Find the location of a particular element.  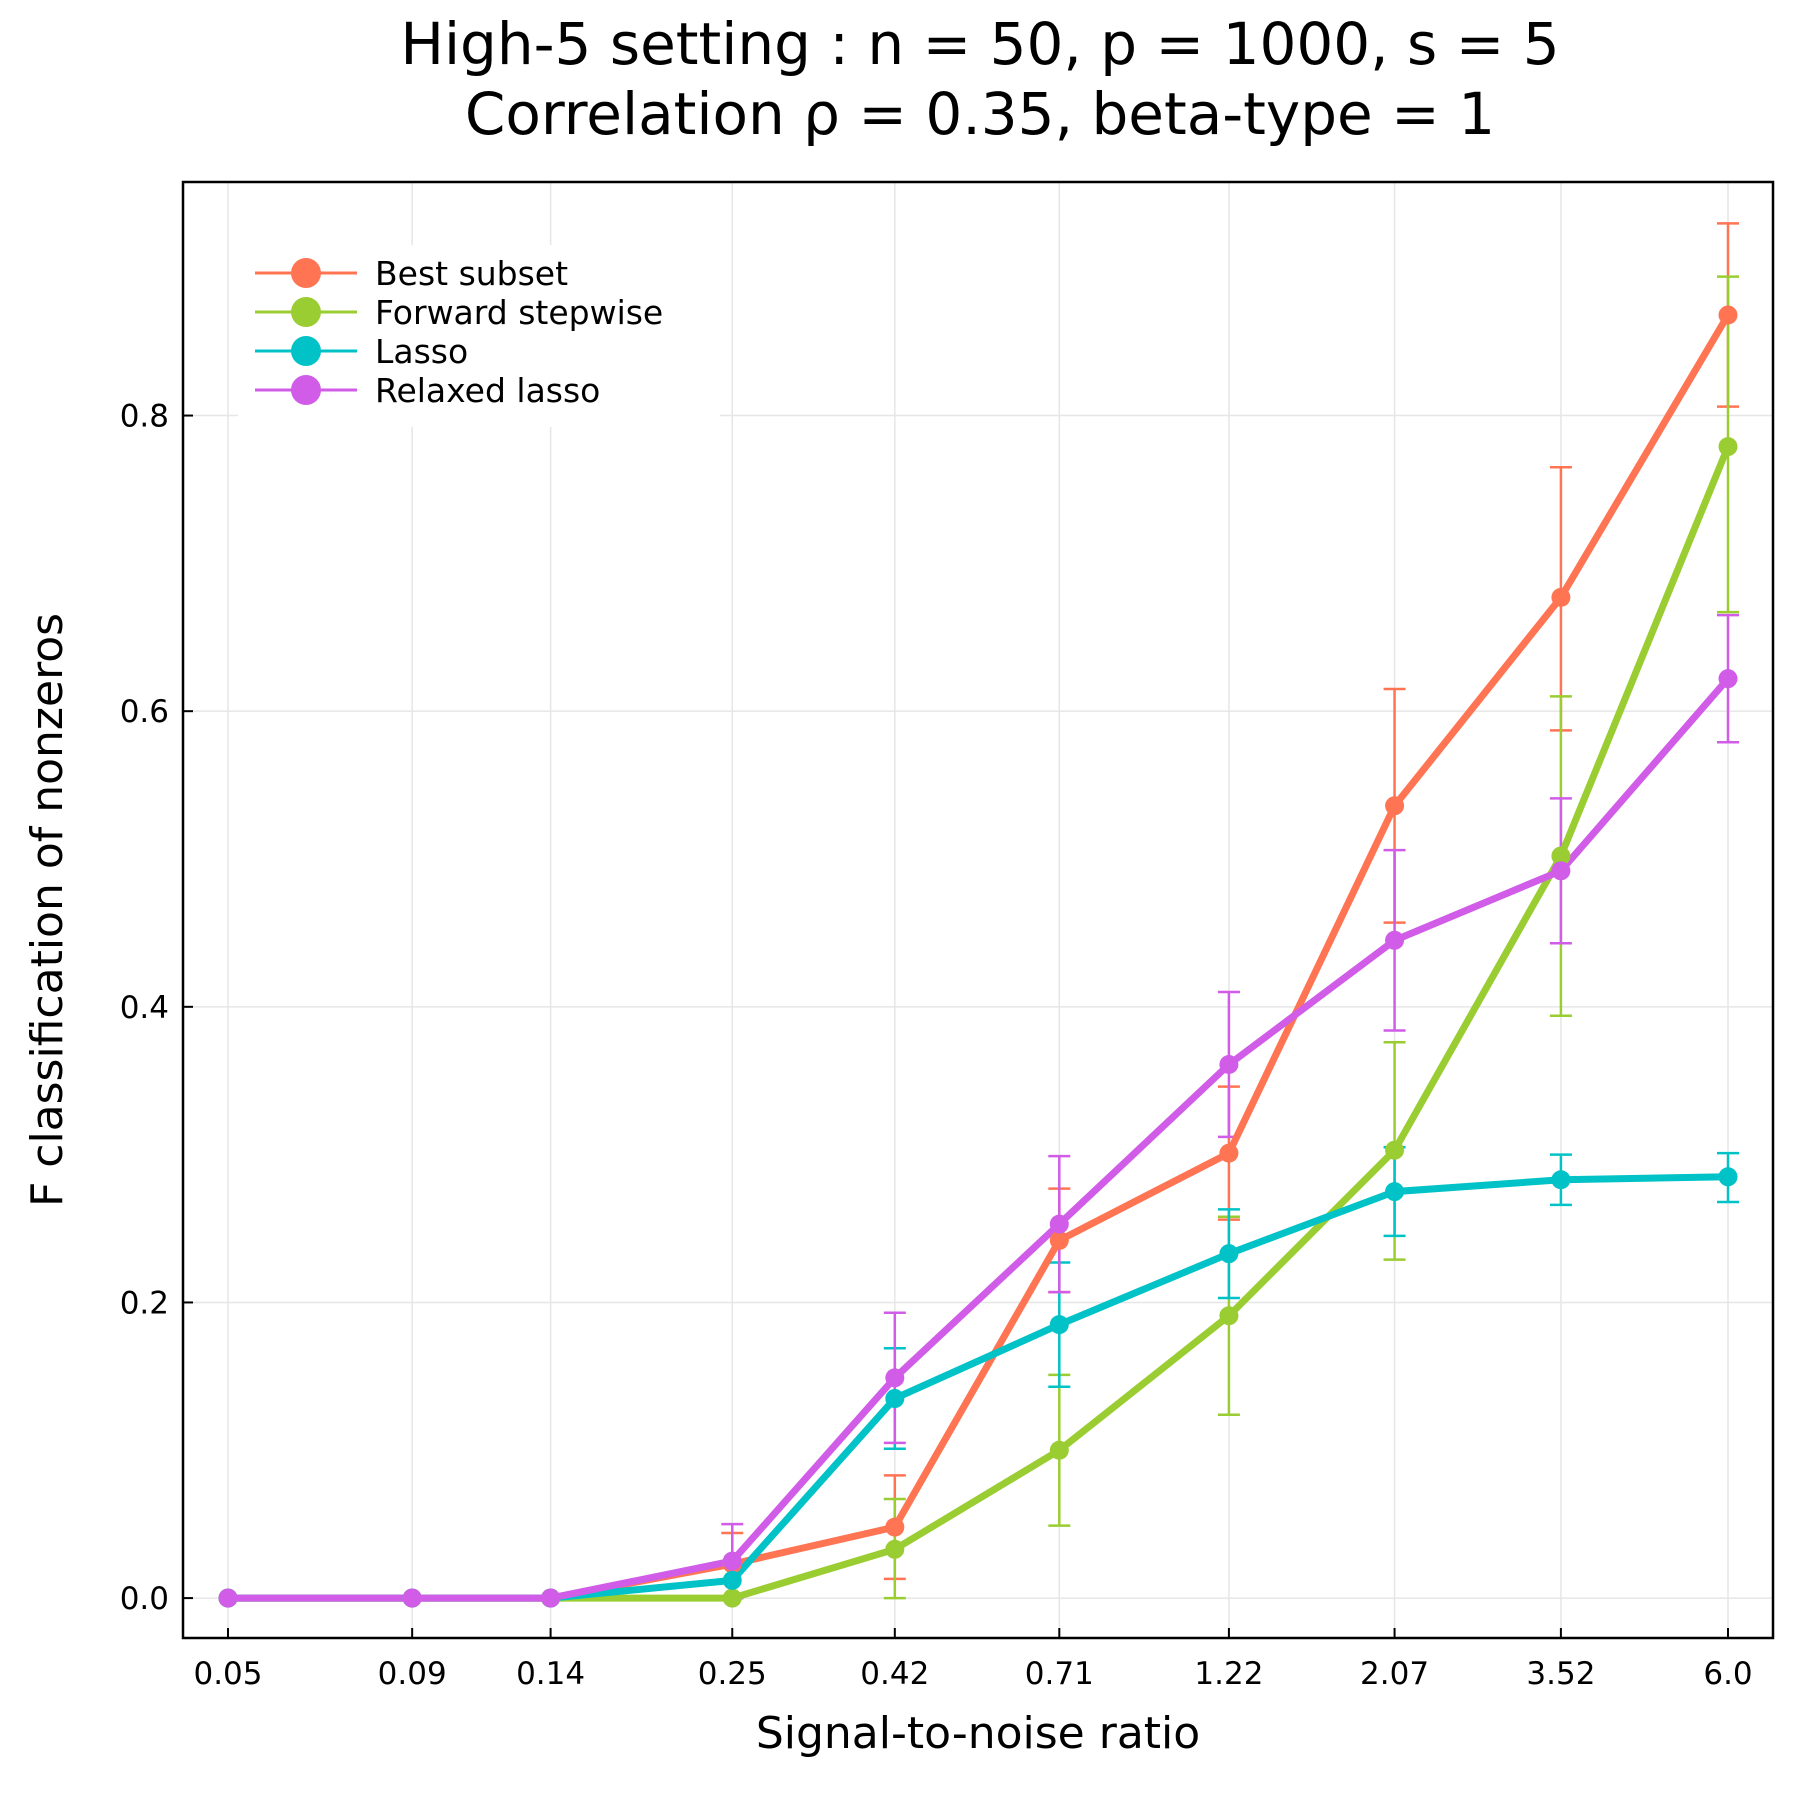

y-tick-label-3: 0.6 is located at coordinates (144, 712).